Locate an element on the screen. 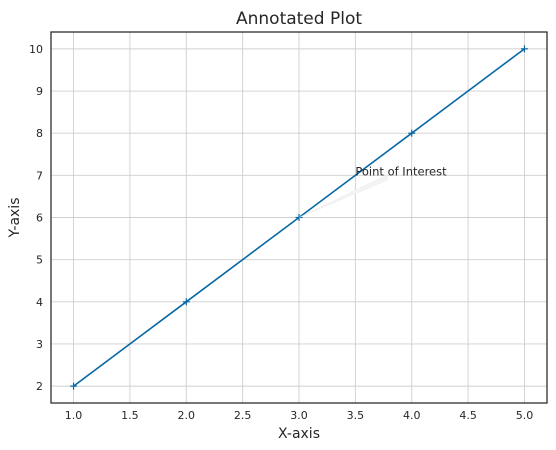  y-tick-label: 10 is located at coordinates (36, 49).